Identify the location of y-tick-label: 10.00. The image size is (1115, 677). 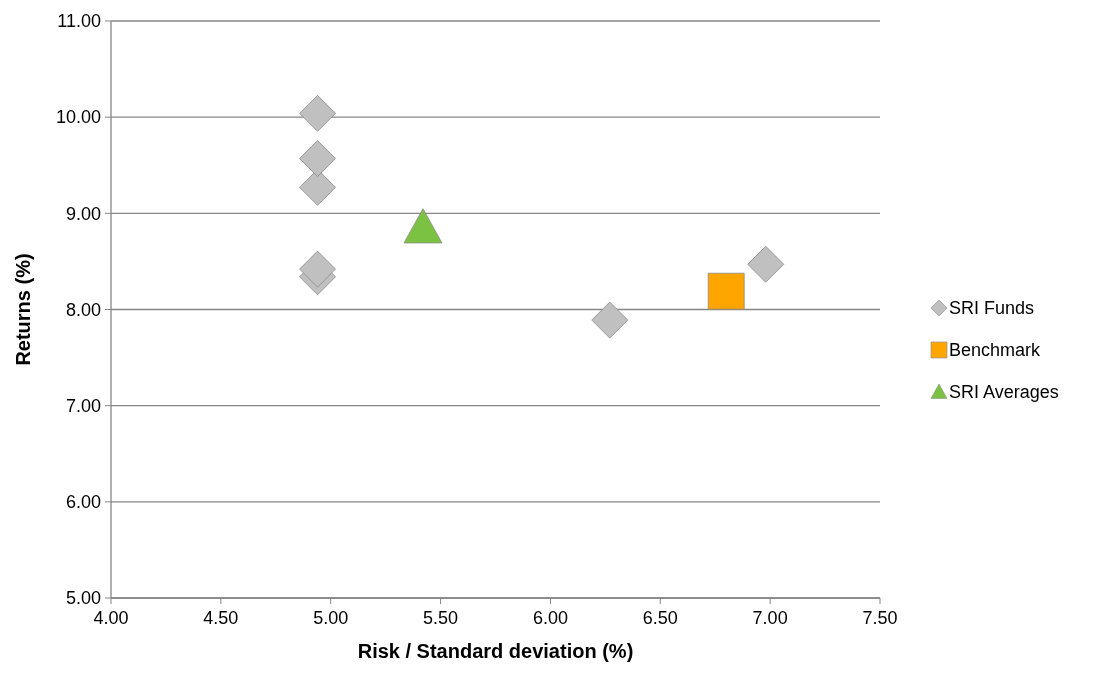
(78, 117).